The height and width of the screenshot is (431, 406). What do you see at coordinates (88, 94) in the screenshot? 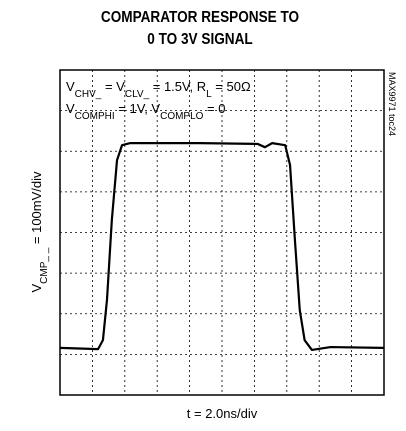
I see `subscript: CHV_` at bounding box center [88, 94].